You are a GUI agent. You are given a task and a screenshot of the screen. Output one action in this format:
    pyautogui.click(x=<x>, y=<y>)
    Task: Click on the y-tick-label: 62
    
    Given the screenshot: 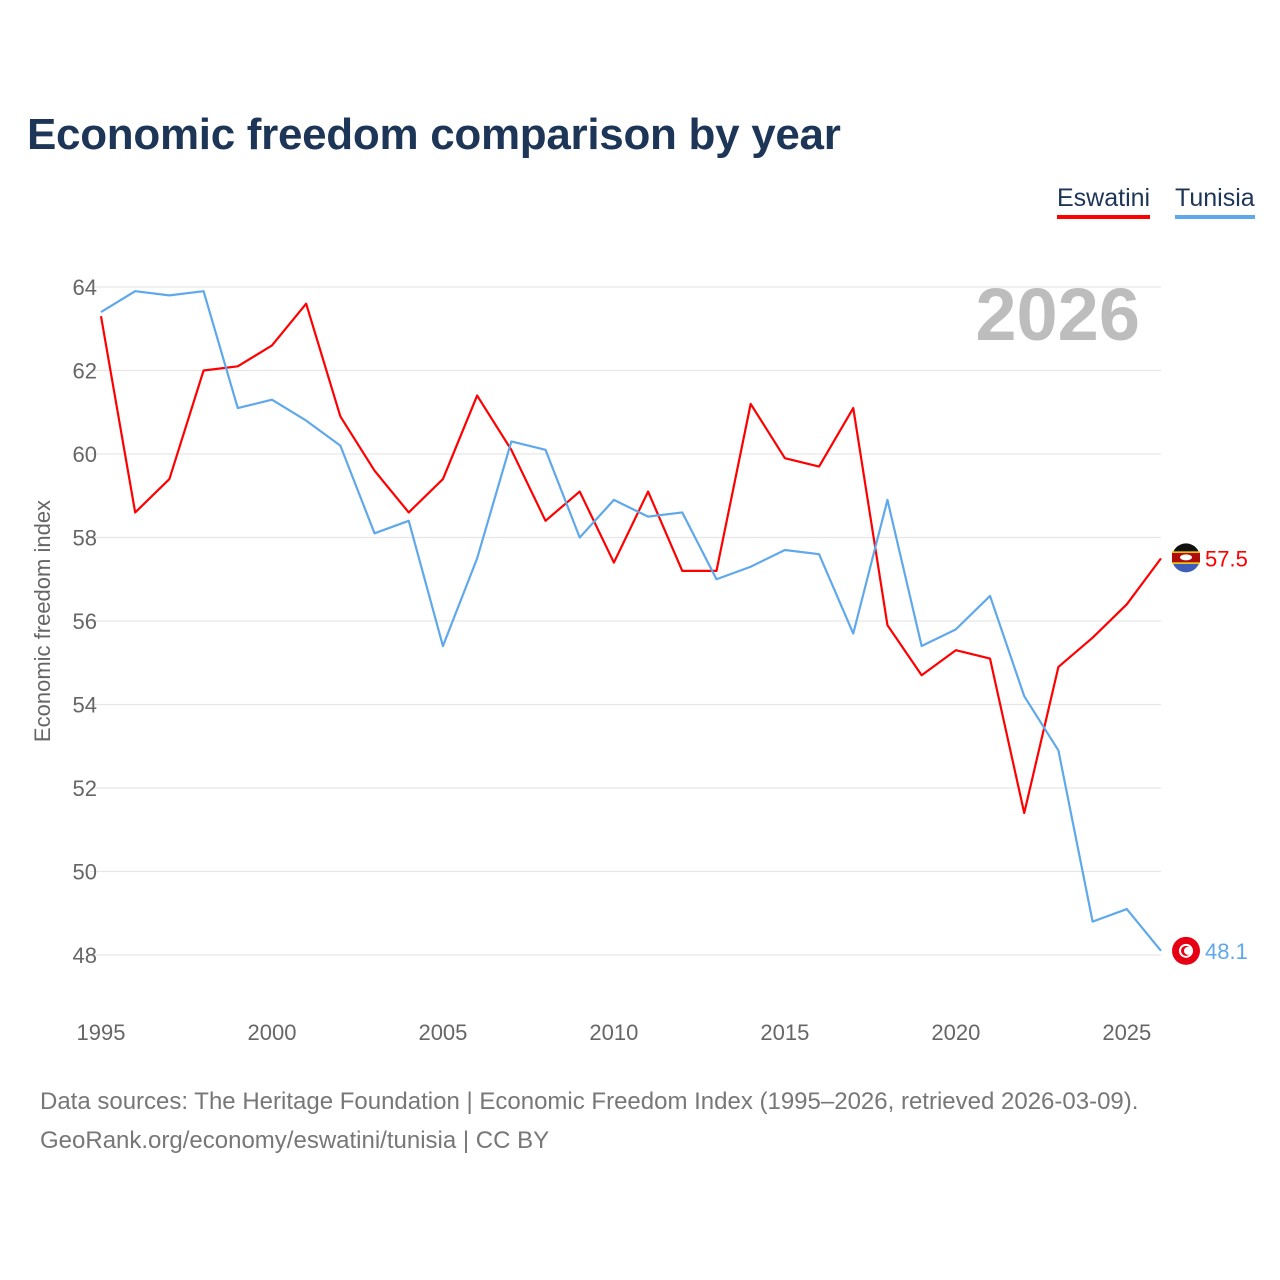 What is the action you would take?
    pyautogui.click(x=85, y=371)
    